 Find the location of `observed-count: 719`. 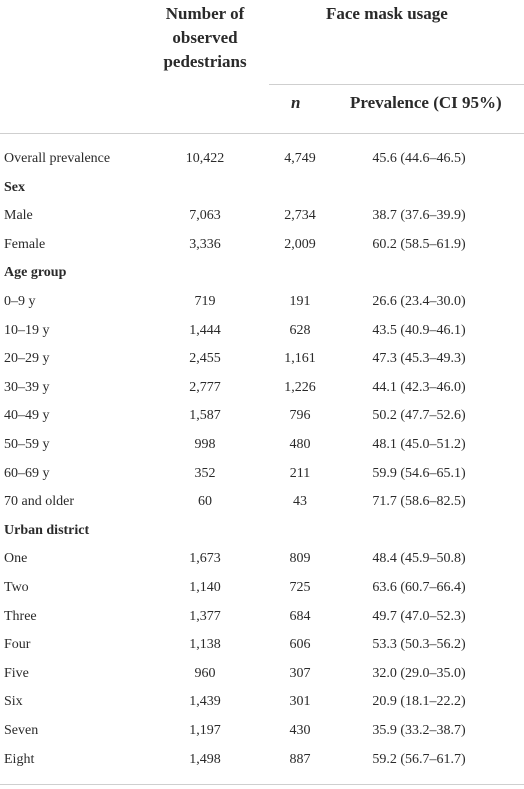

observed-count: 719 is located at coordinates (205, 301).